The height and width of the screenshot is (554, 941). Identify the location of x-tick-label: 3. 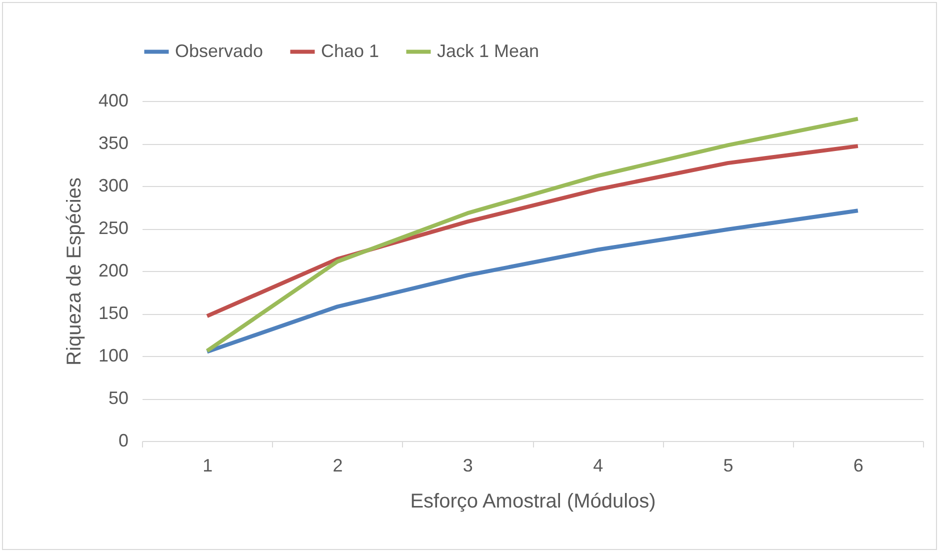
(467, 466).